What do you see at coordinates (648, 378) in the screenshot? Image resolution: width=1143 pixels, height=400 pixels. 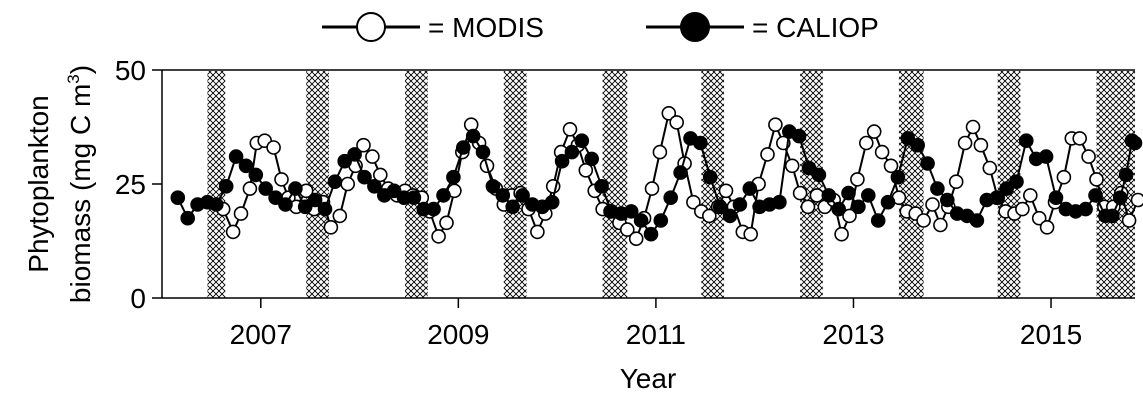 I see `x-axis-title: Year` at bounding box center [648, 378].